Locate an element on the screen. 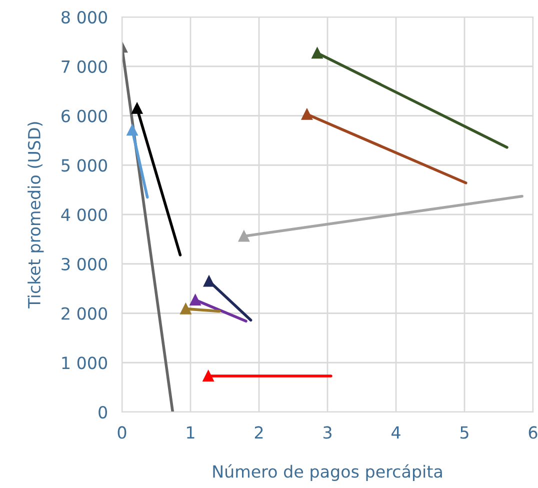 The height and width of the screenshot is (488, 538). x-tick-label: 6 is located at coordinates (533, 432).